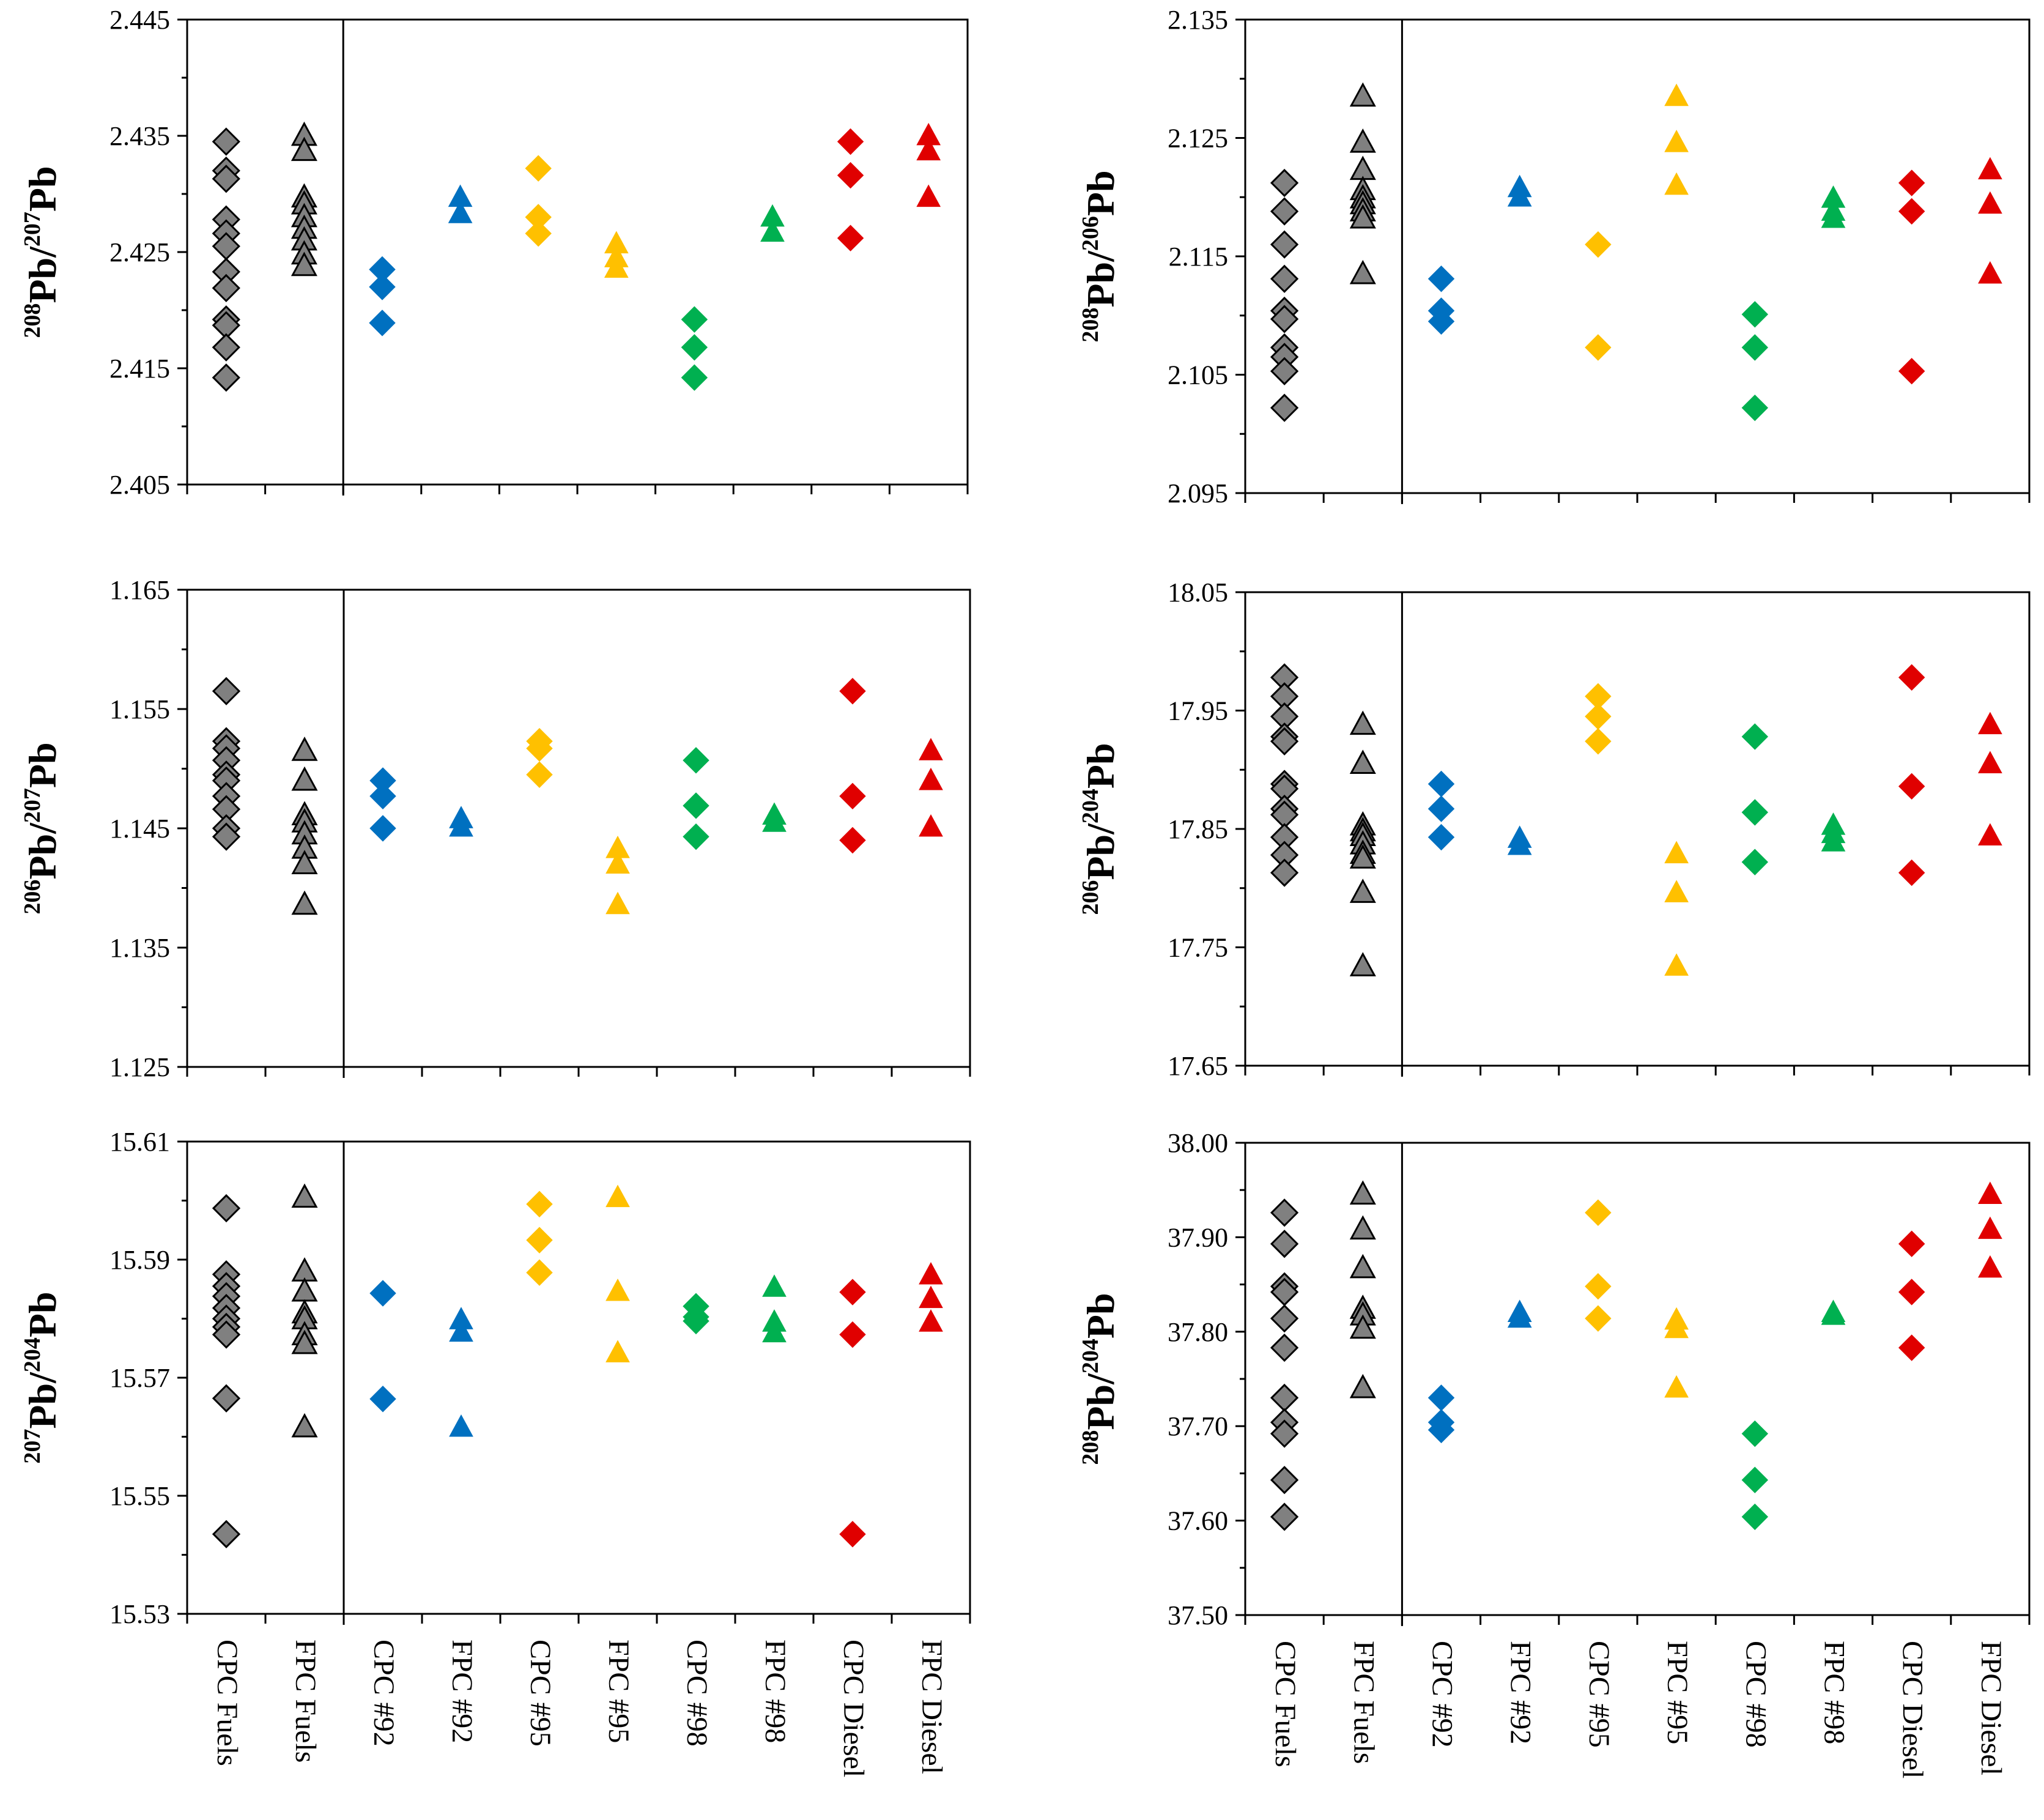 The height and width of the screenshot is (1820, 2044). Describe the element at coordinates (1198, 139) in the screenshot. I see `y-tick-label: 2.125` at that location.